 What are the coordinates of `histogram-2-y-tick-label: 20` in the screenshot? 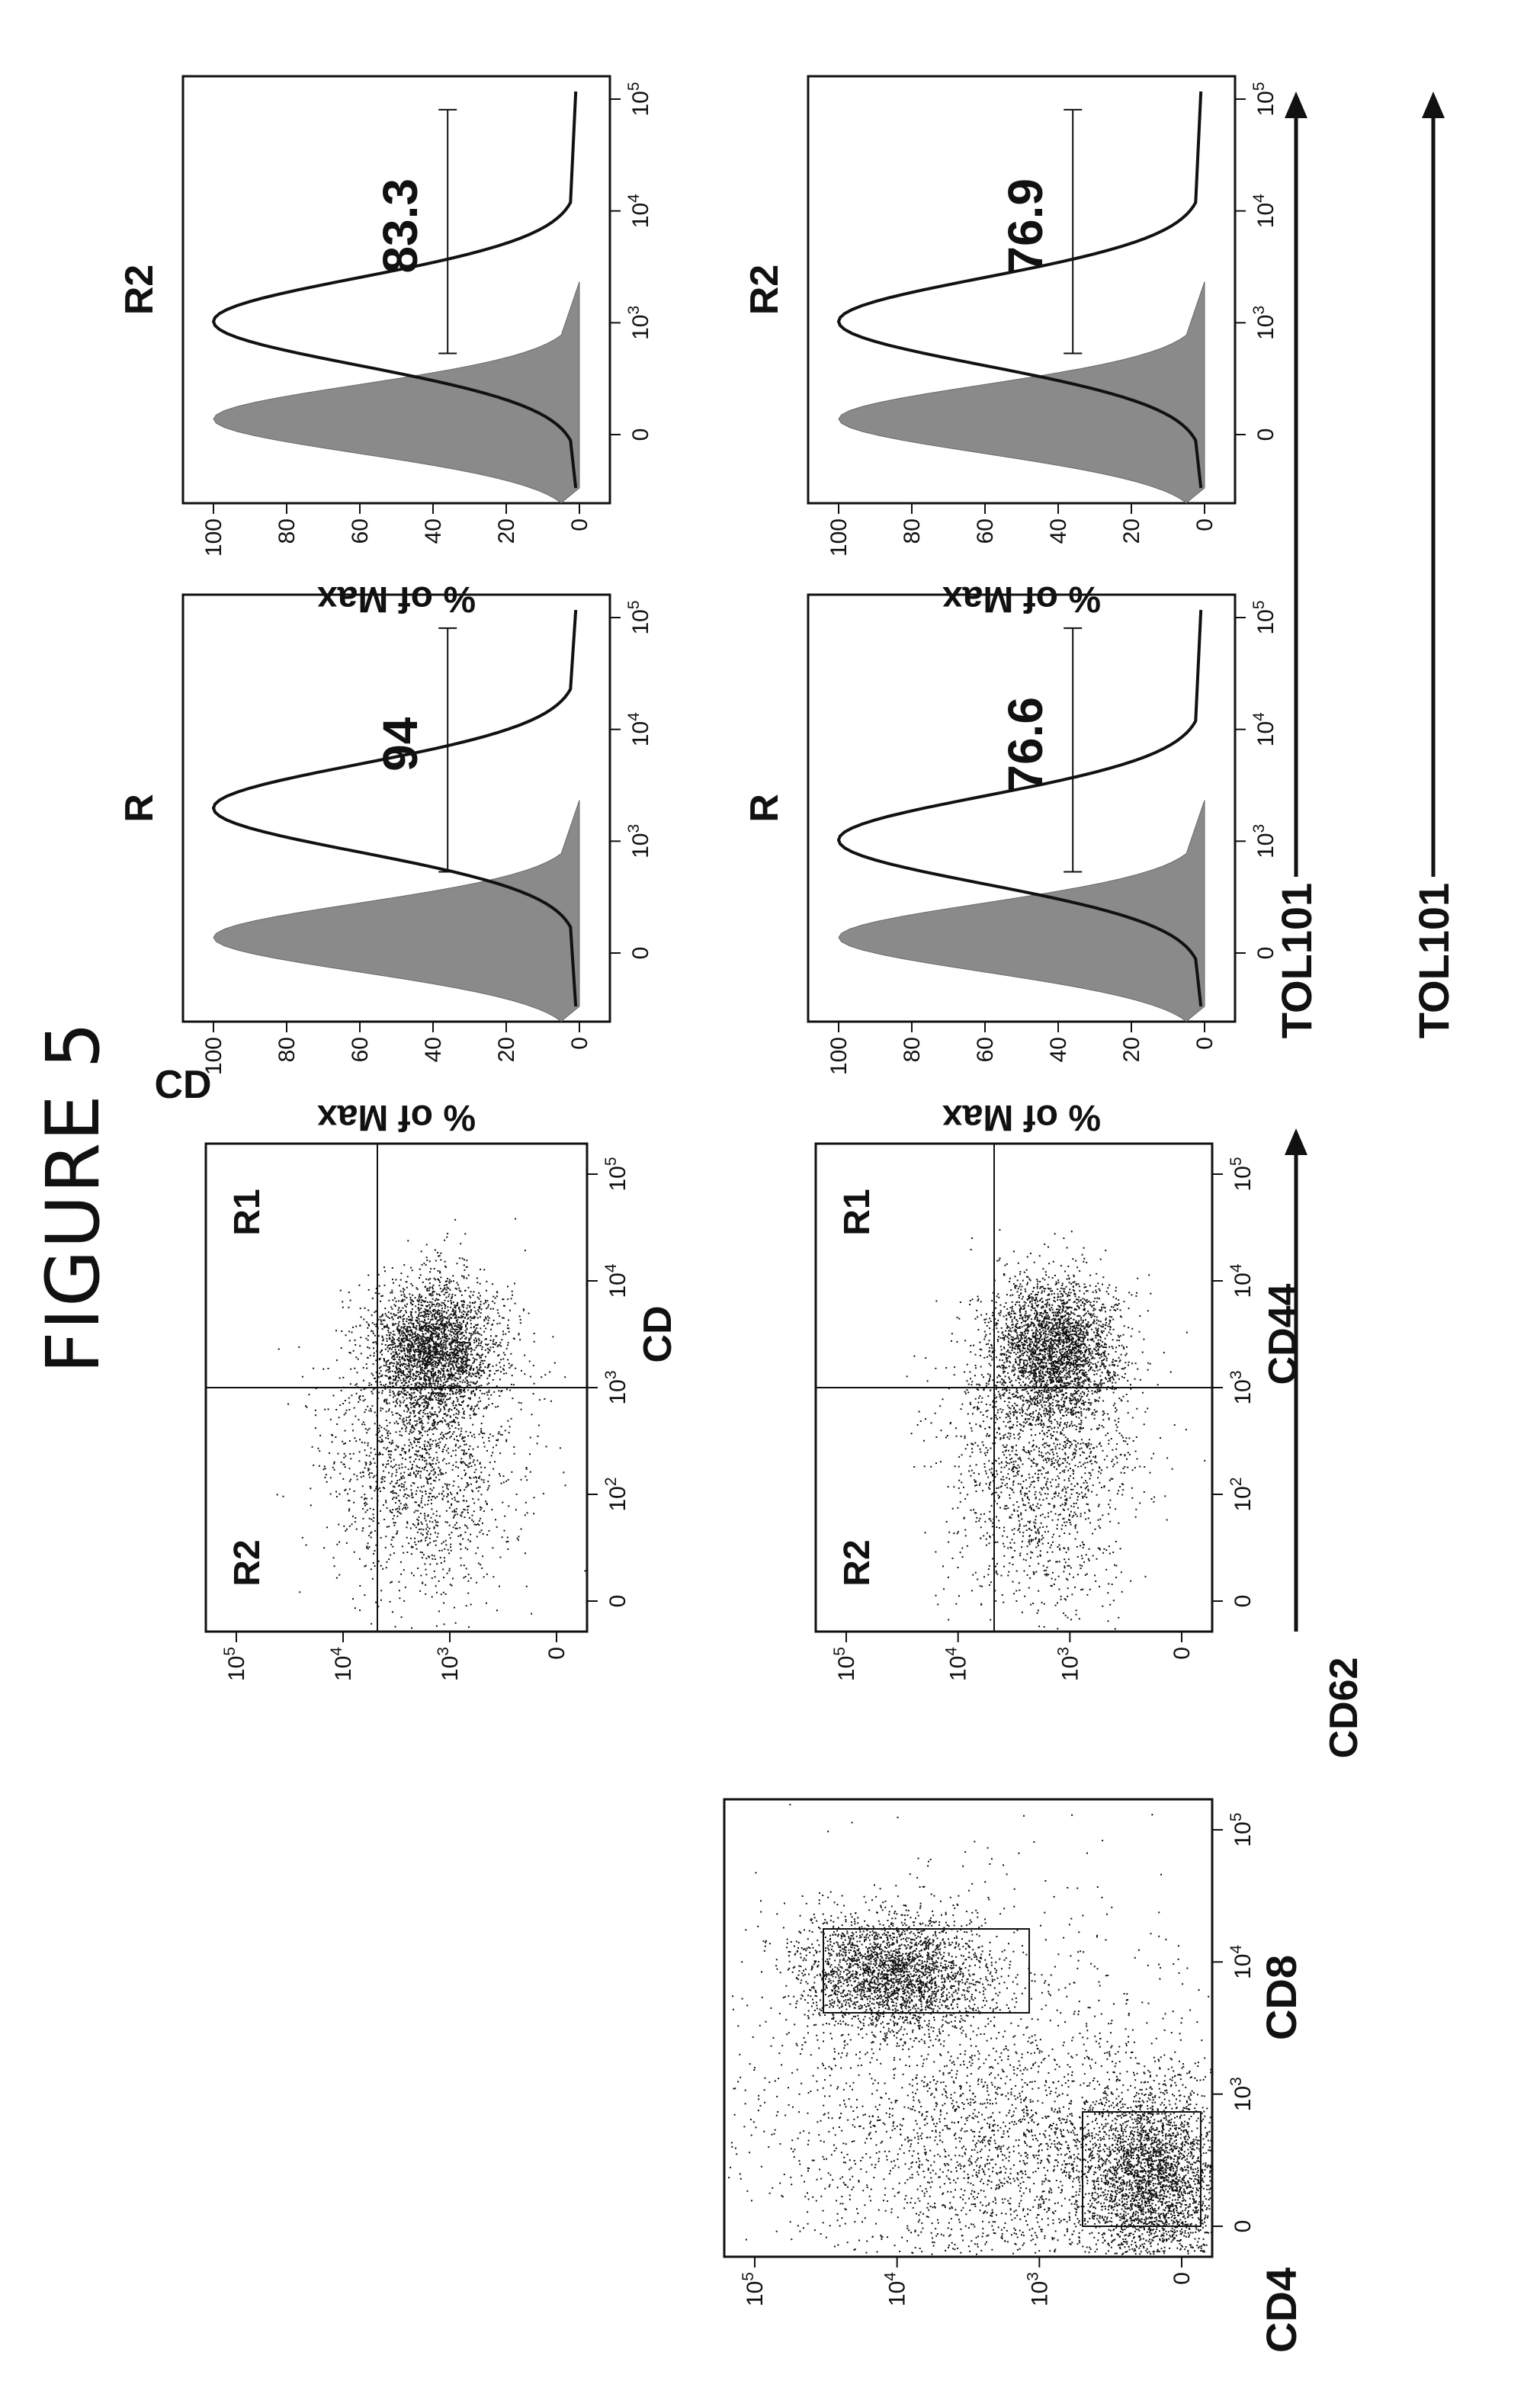 It's located at (507, 531).